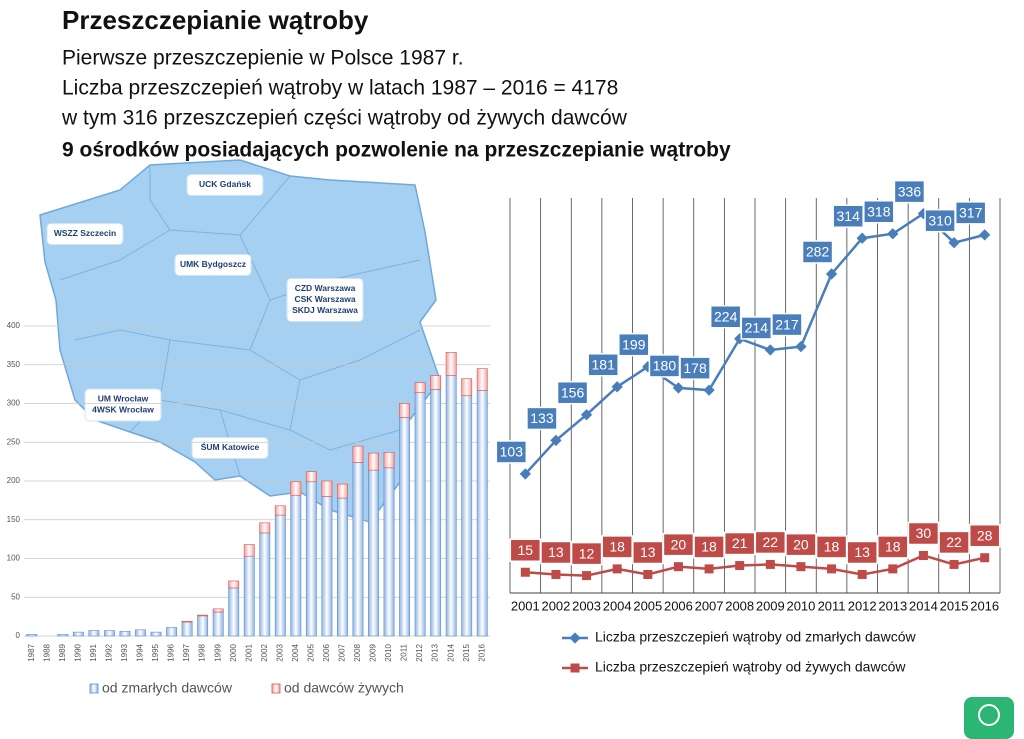 The width and height of the screenshot is (1024, 739). Describe the element at coordinates (388, 652) in the screenshot. I see `x-tick-label: 2010` at that location.